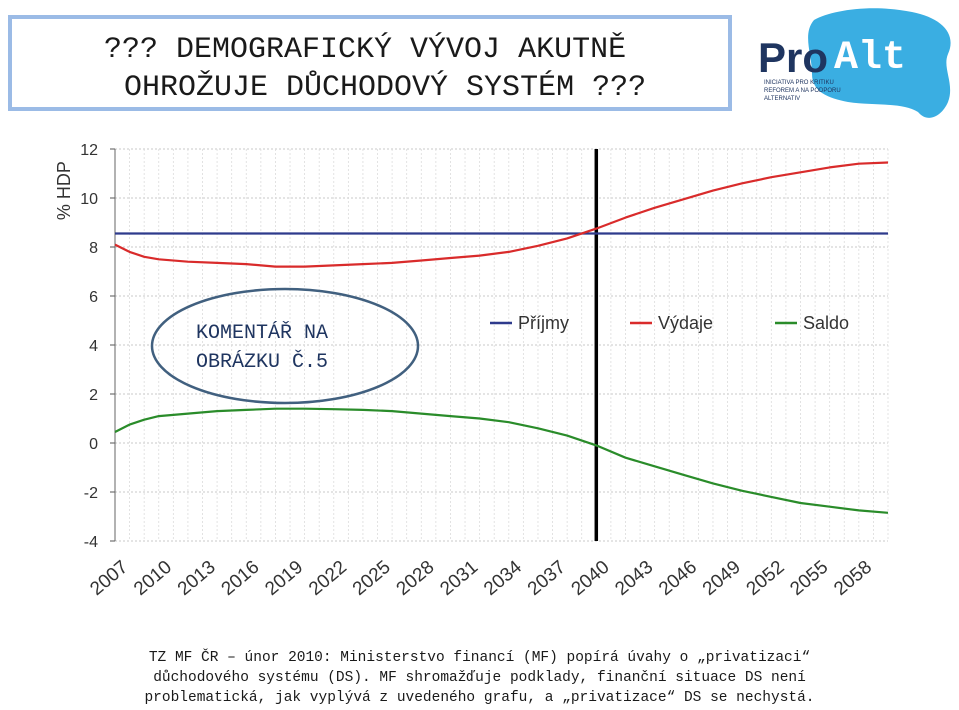 The height and width of the screenshot is (710, 959). Describe the element at coordinates (89, 199) in the screenshot. I see `y-tick-label: 10` at that location.